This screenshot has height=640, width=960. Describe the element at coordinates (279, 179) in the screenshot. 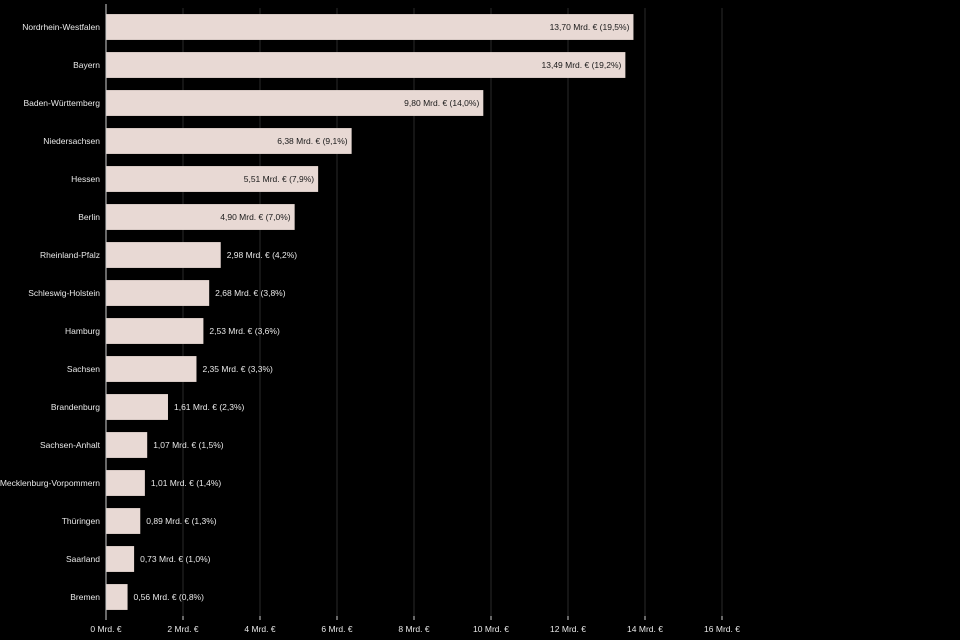

I see `data-label: 5,51 Mrd. € (7,9%)` at that location.